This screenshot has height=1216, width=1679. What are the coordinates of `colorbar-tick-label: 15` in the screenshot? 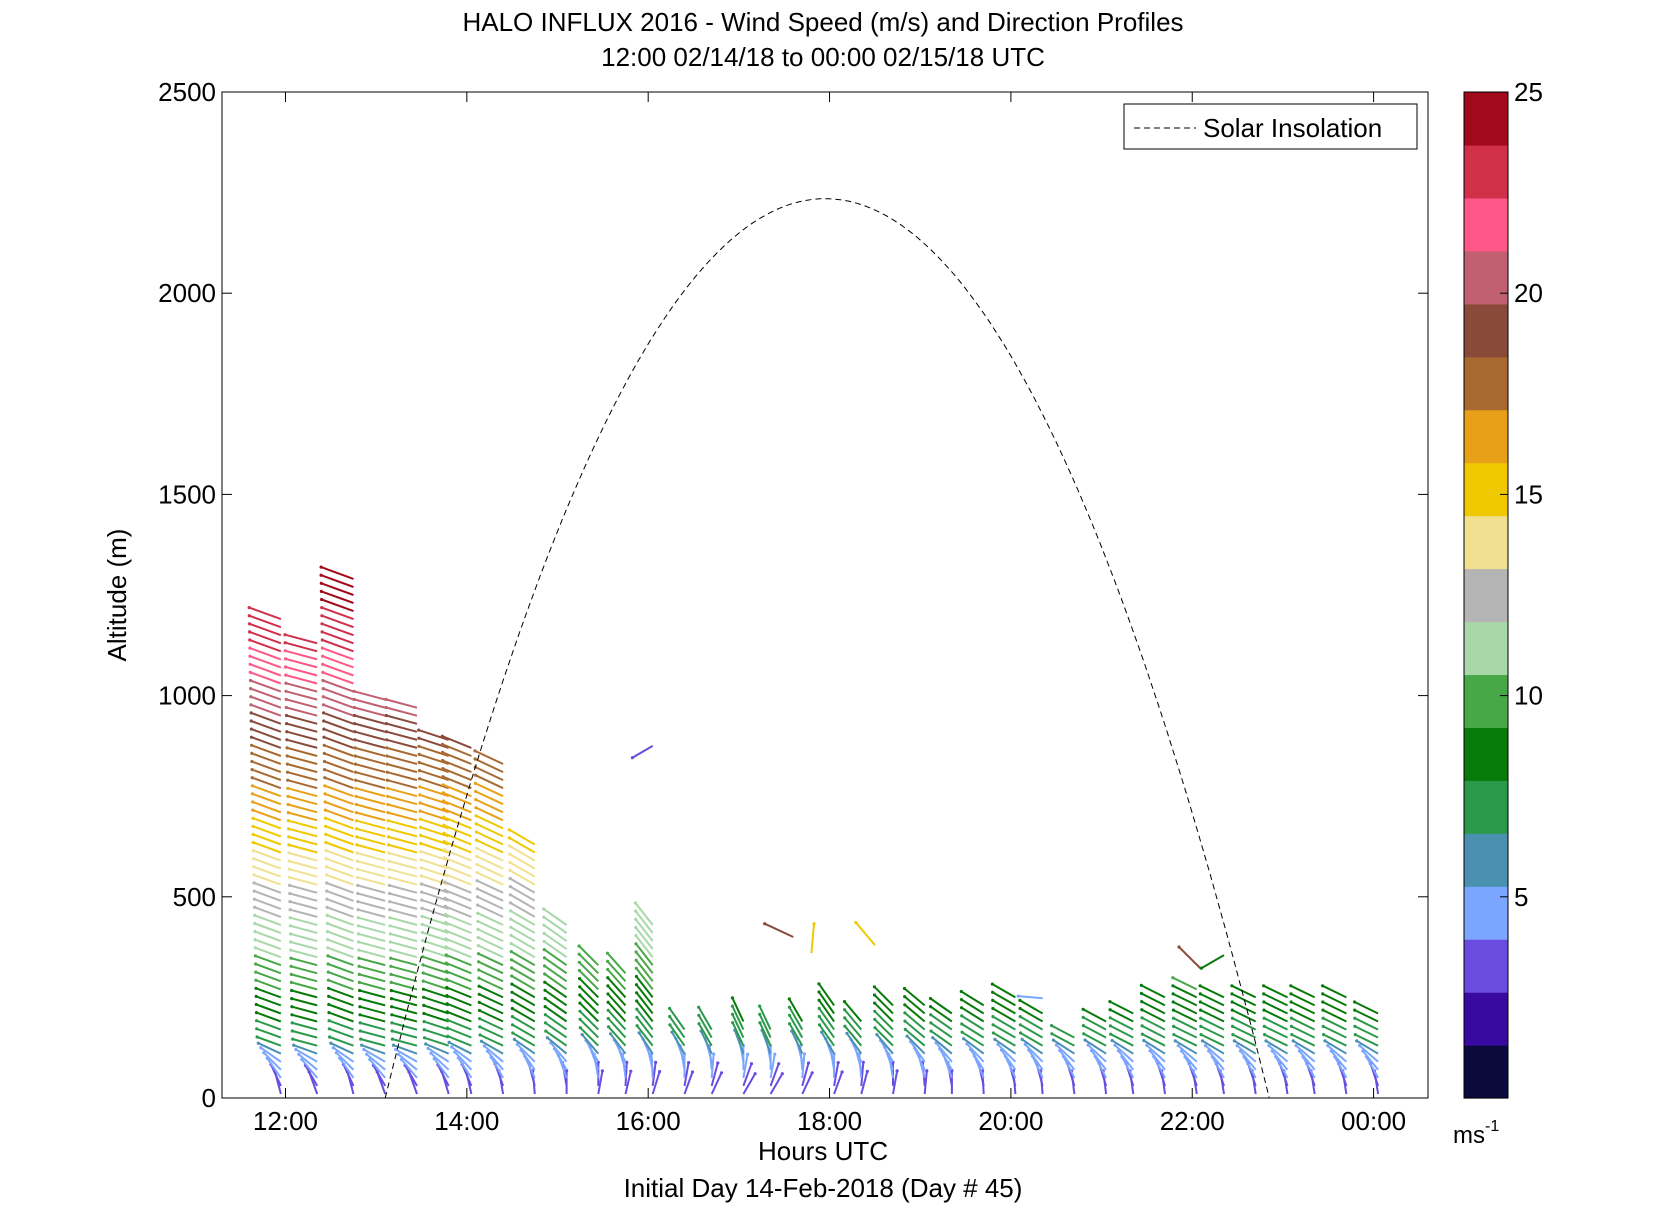 It's located at (1528, 494).